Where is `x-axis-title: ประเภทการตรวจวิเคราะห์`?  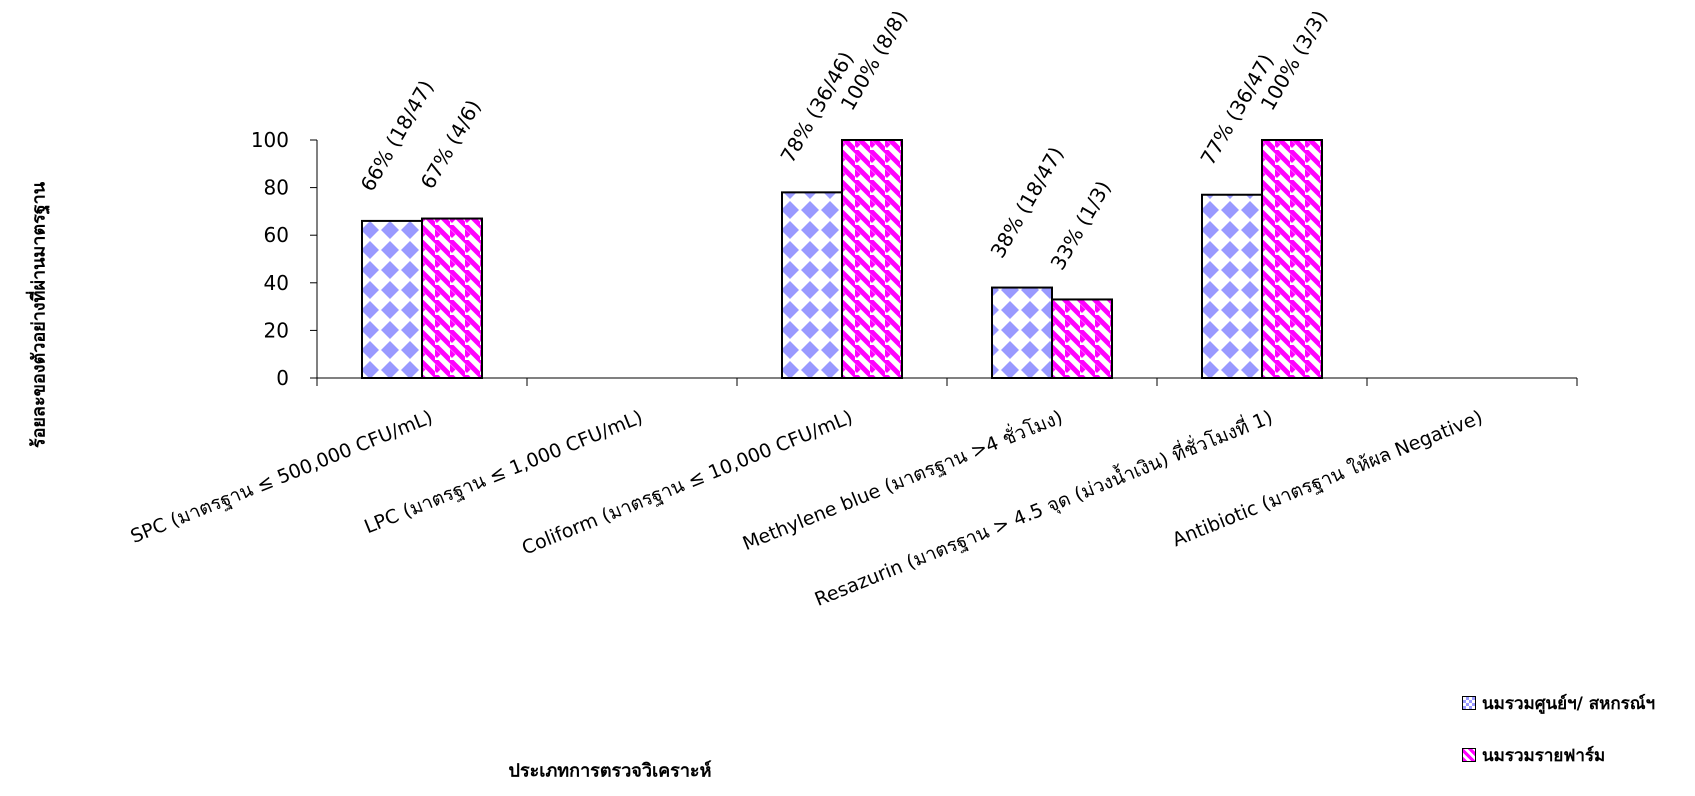 x-axis-title: ประเภทการตรวจวิเคราะห์ is located at coordinates (610, 771).